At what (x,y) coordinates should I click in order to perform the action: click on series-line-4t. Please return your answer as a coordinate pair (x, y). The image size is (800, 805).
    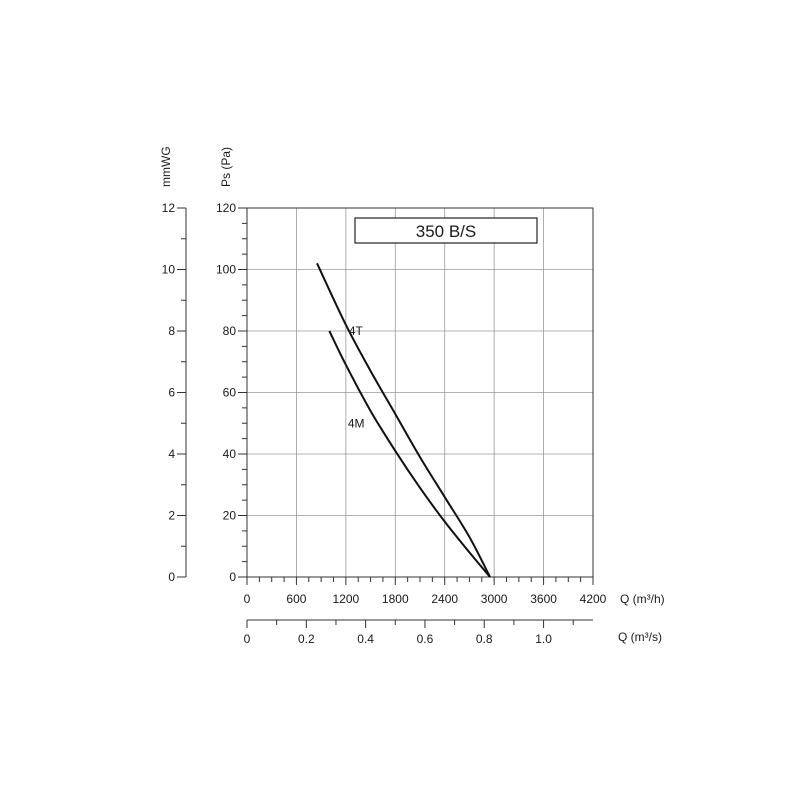
    Looking at the image, I should click on (403, 420).